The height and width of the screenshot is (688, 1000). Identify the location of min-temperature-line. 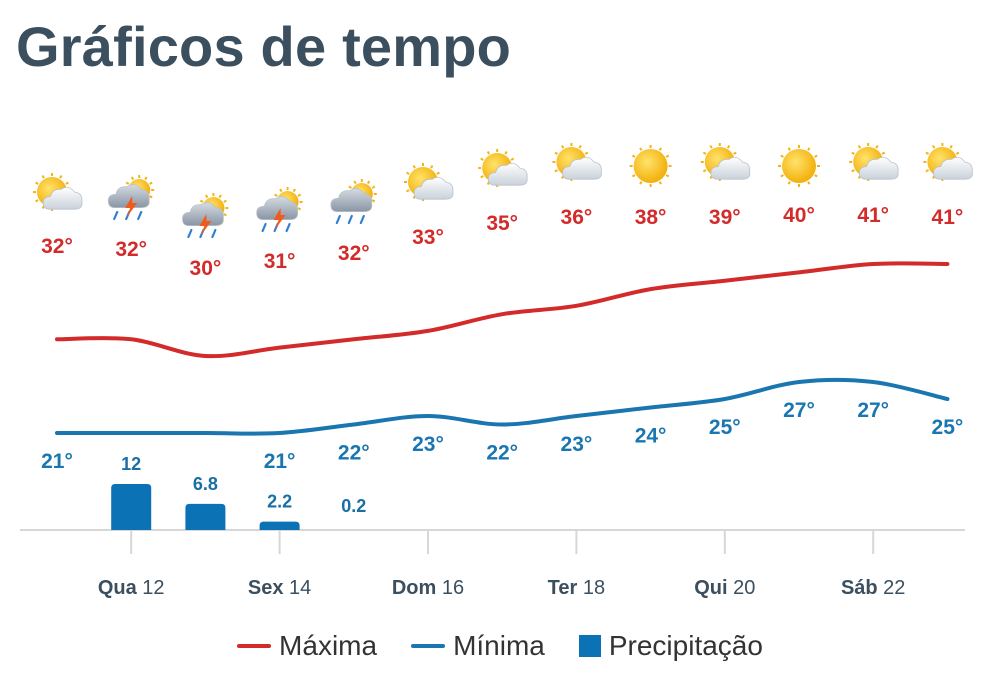
(502, 406).